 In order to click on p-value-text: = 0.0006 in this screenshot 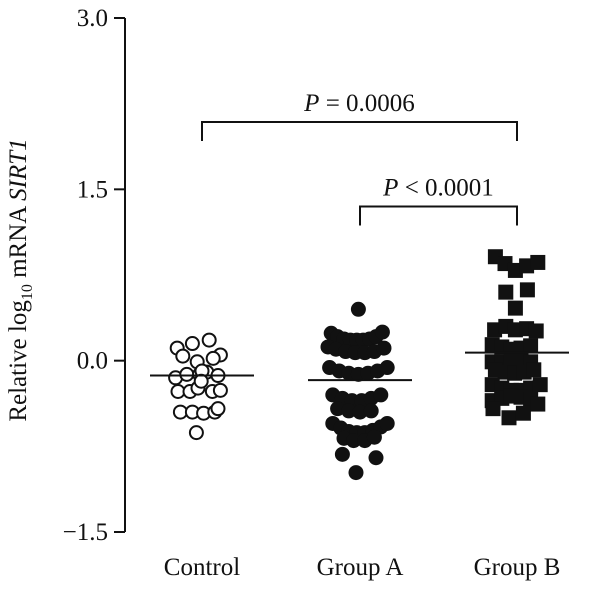, I will do `click(366, 103)`.